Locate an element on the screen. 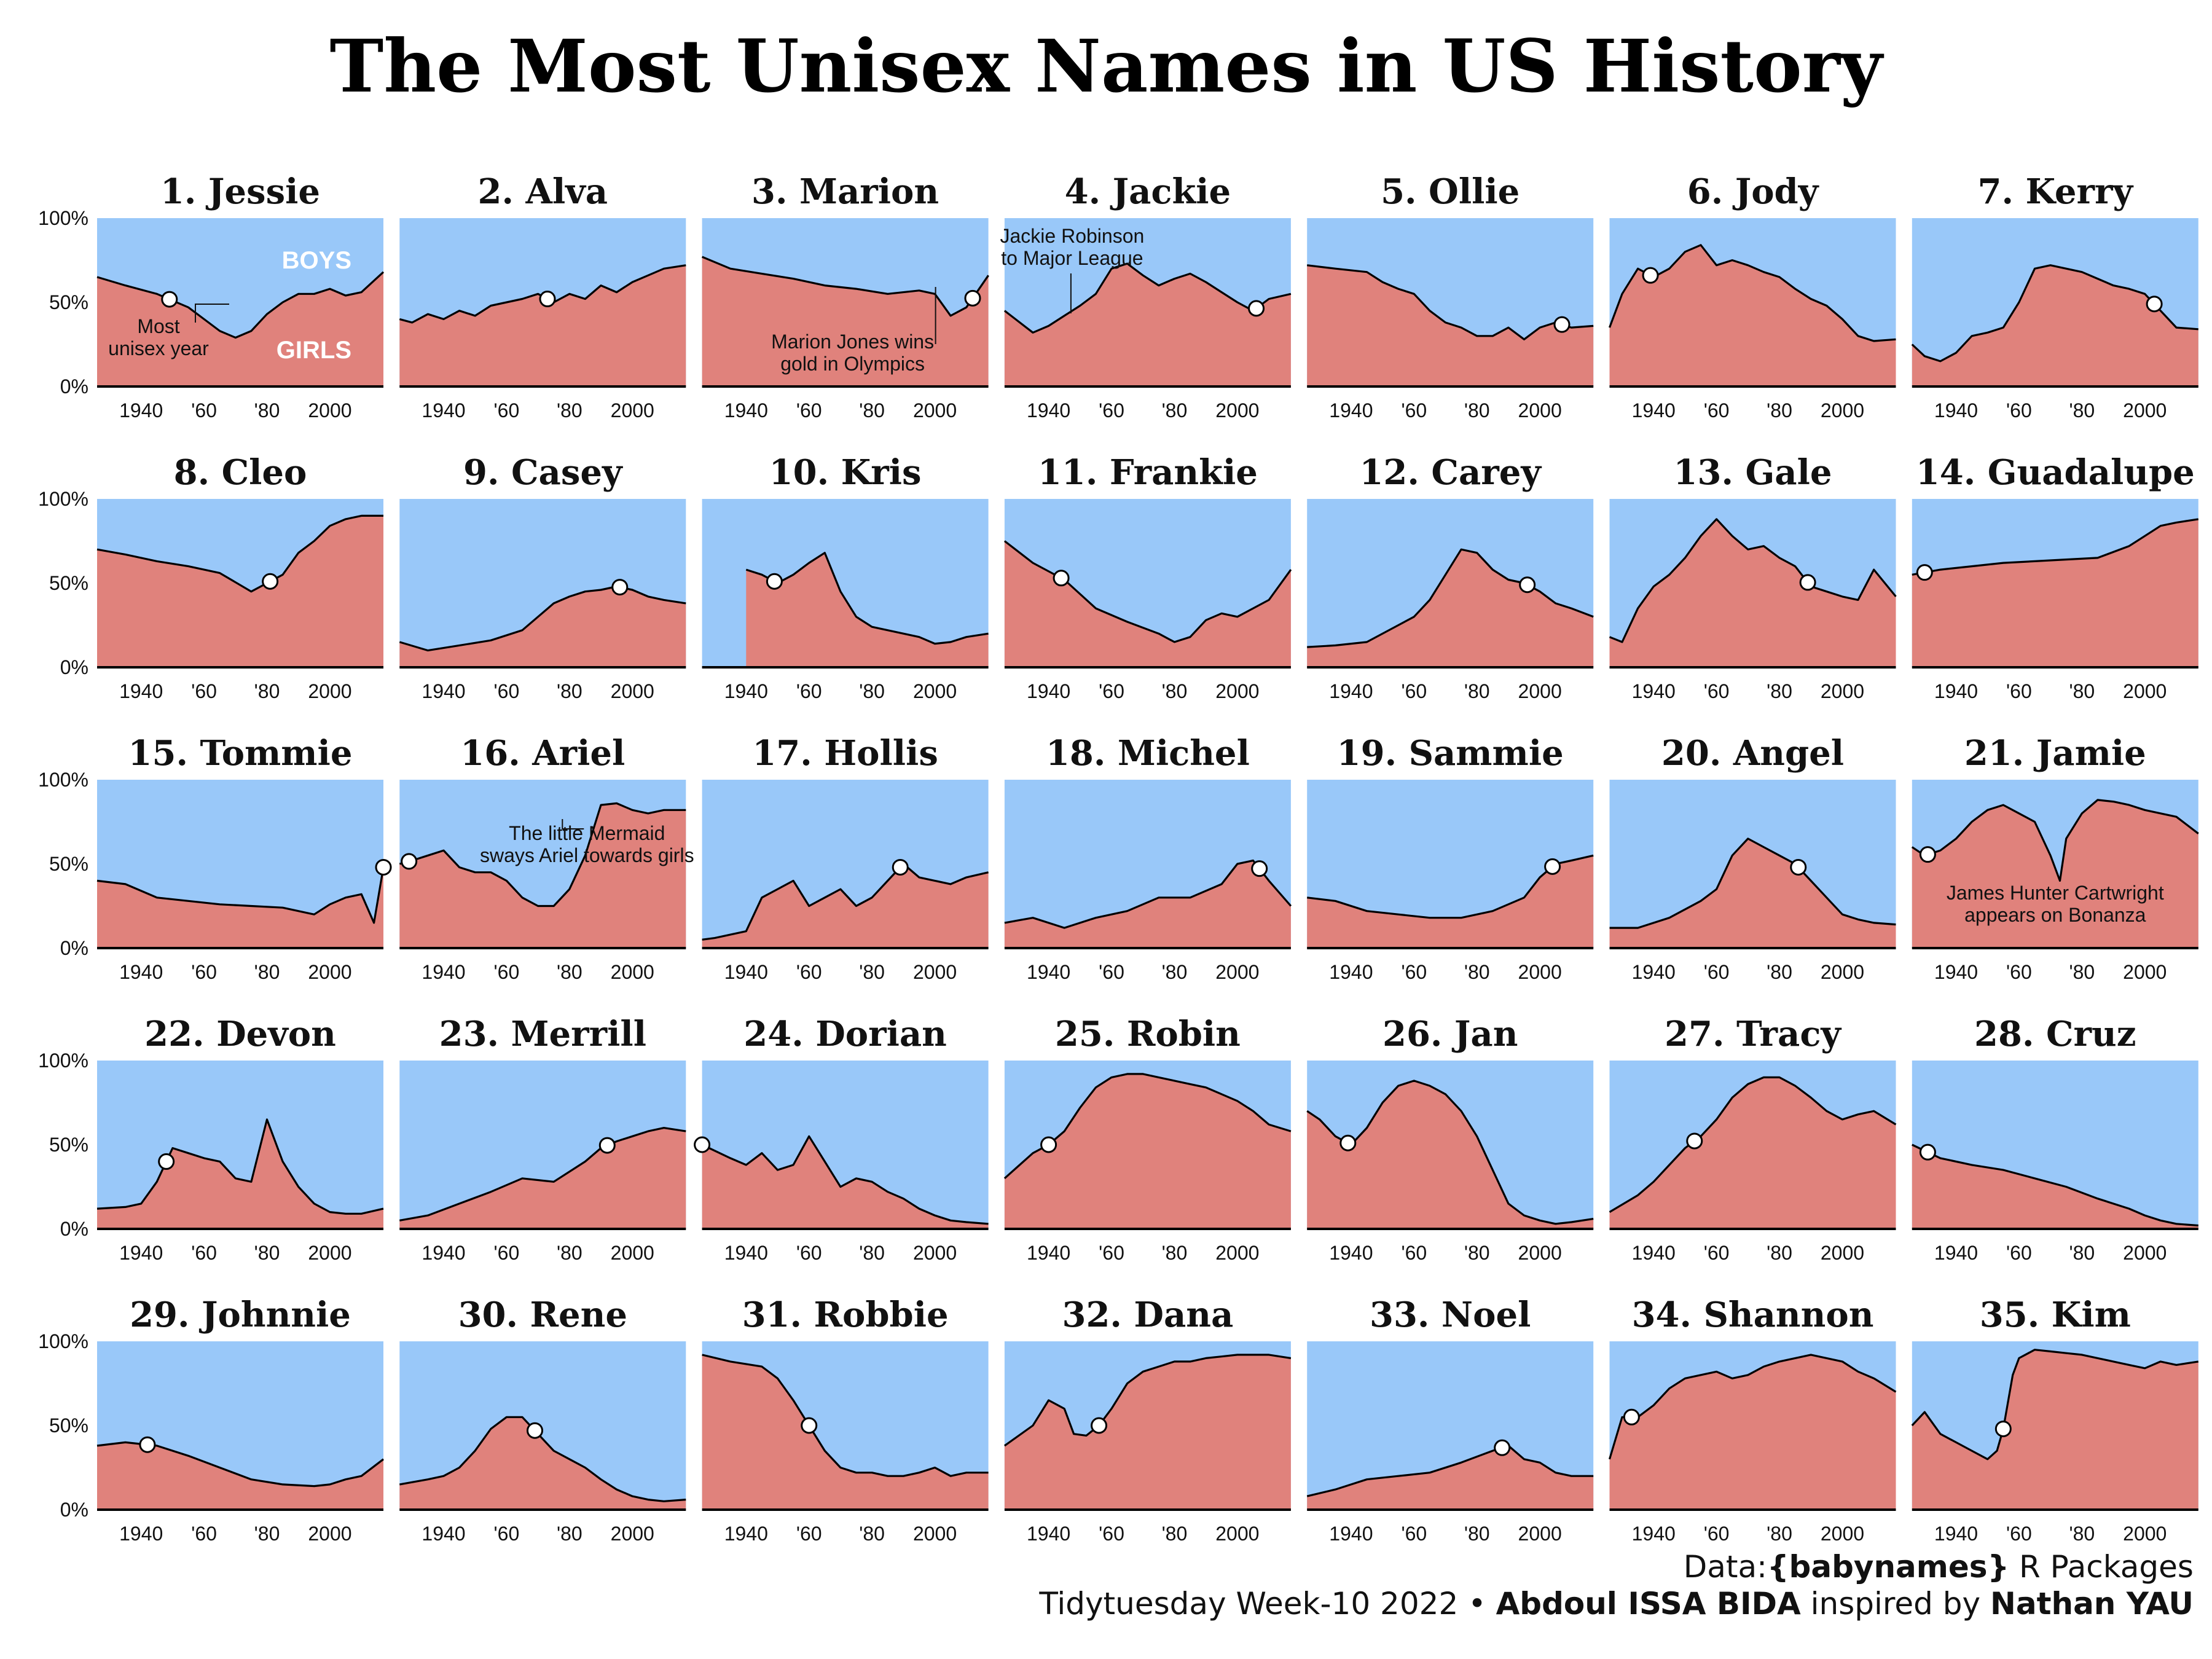  panel-title: 26. Jan is located at coordinates (1450, 1034).